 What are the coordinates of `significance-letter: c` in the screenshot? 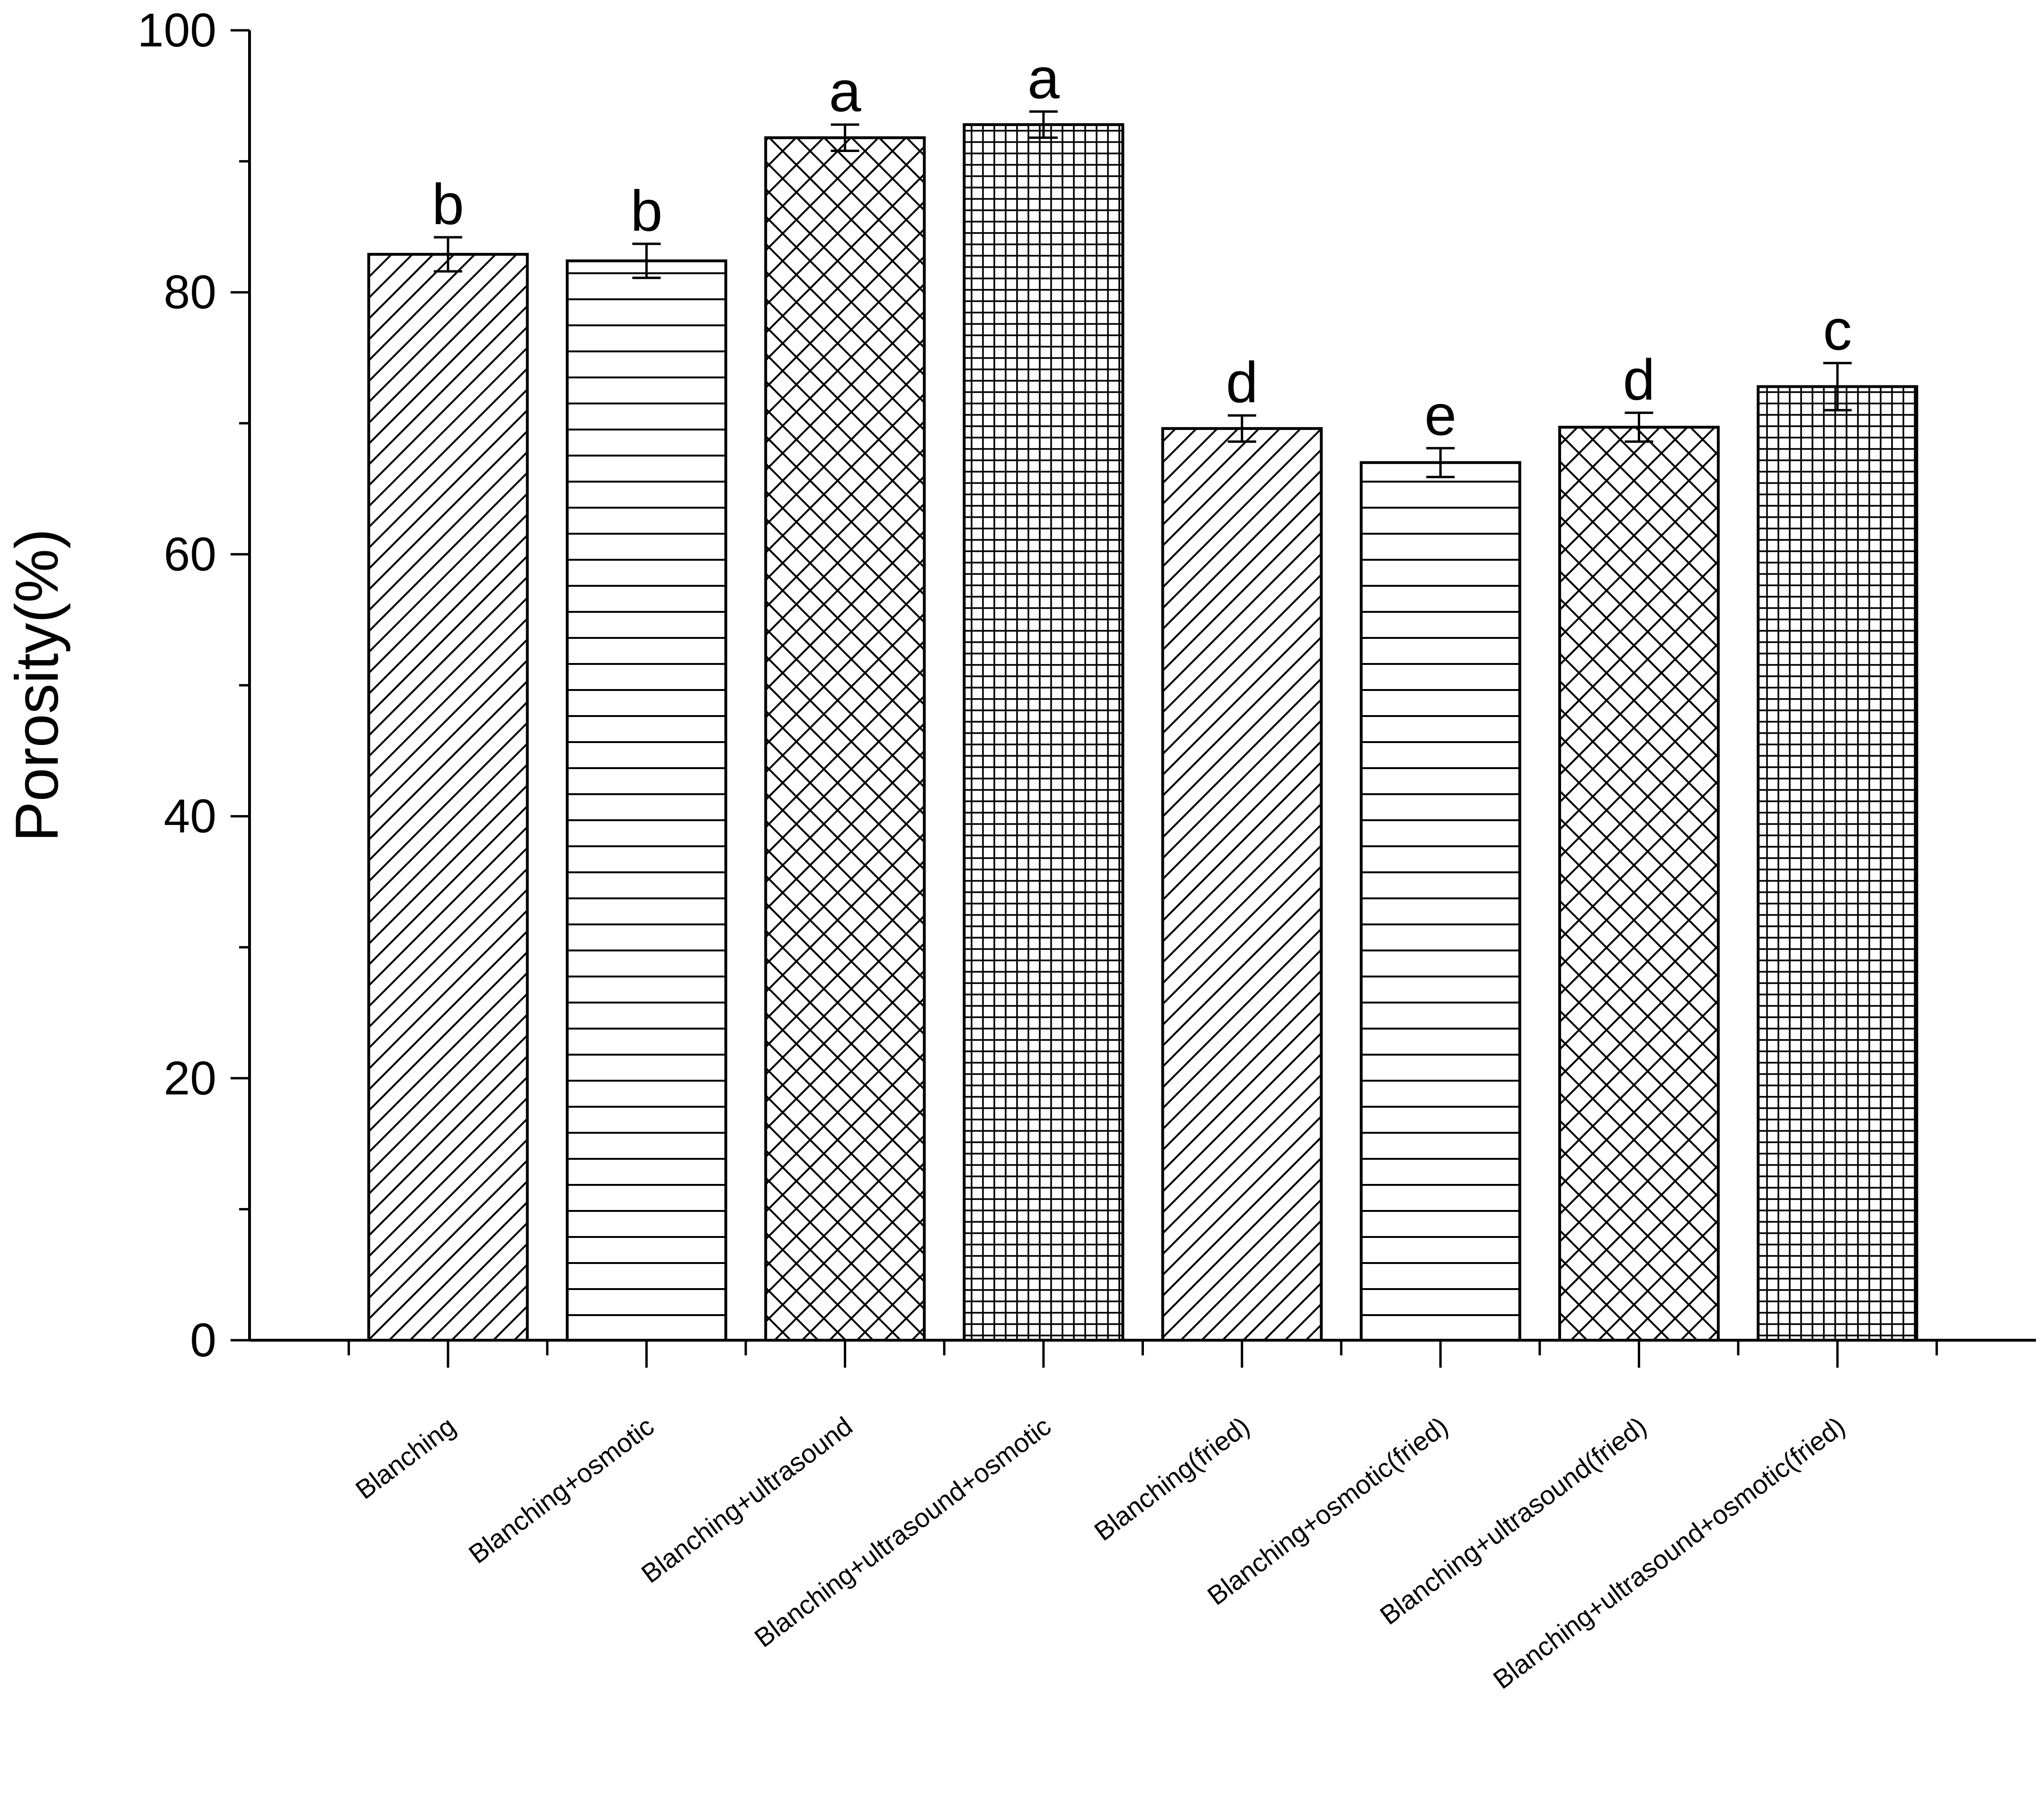 It's located at (1837, 330).